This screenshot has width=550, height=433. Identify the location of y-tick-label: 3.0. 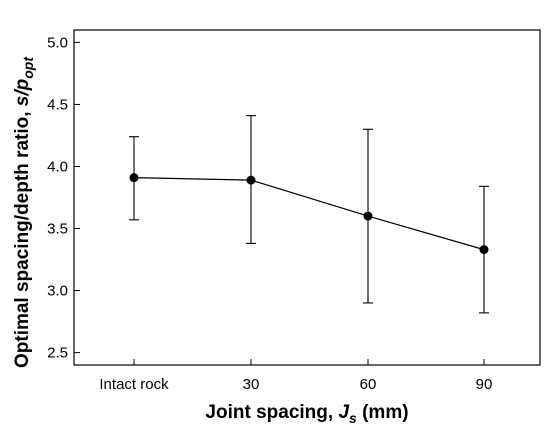
(57, 291).